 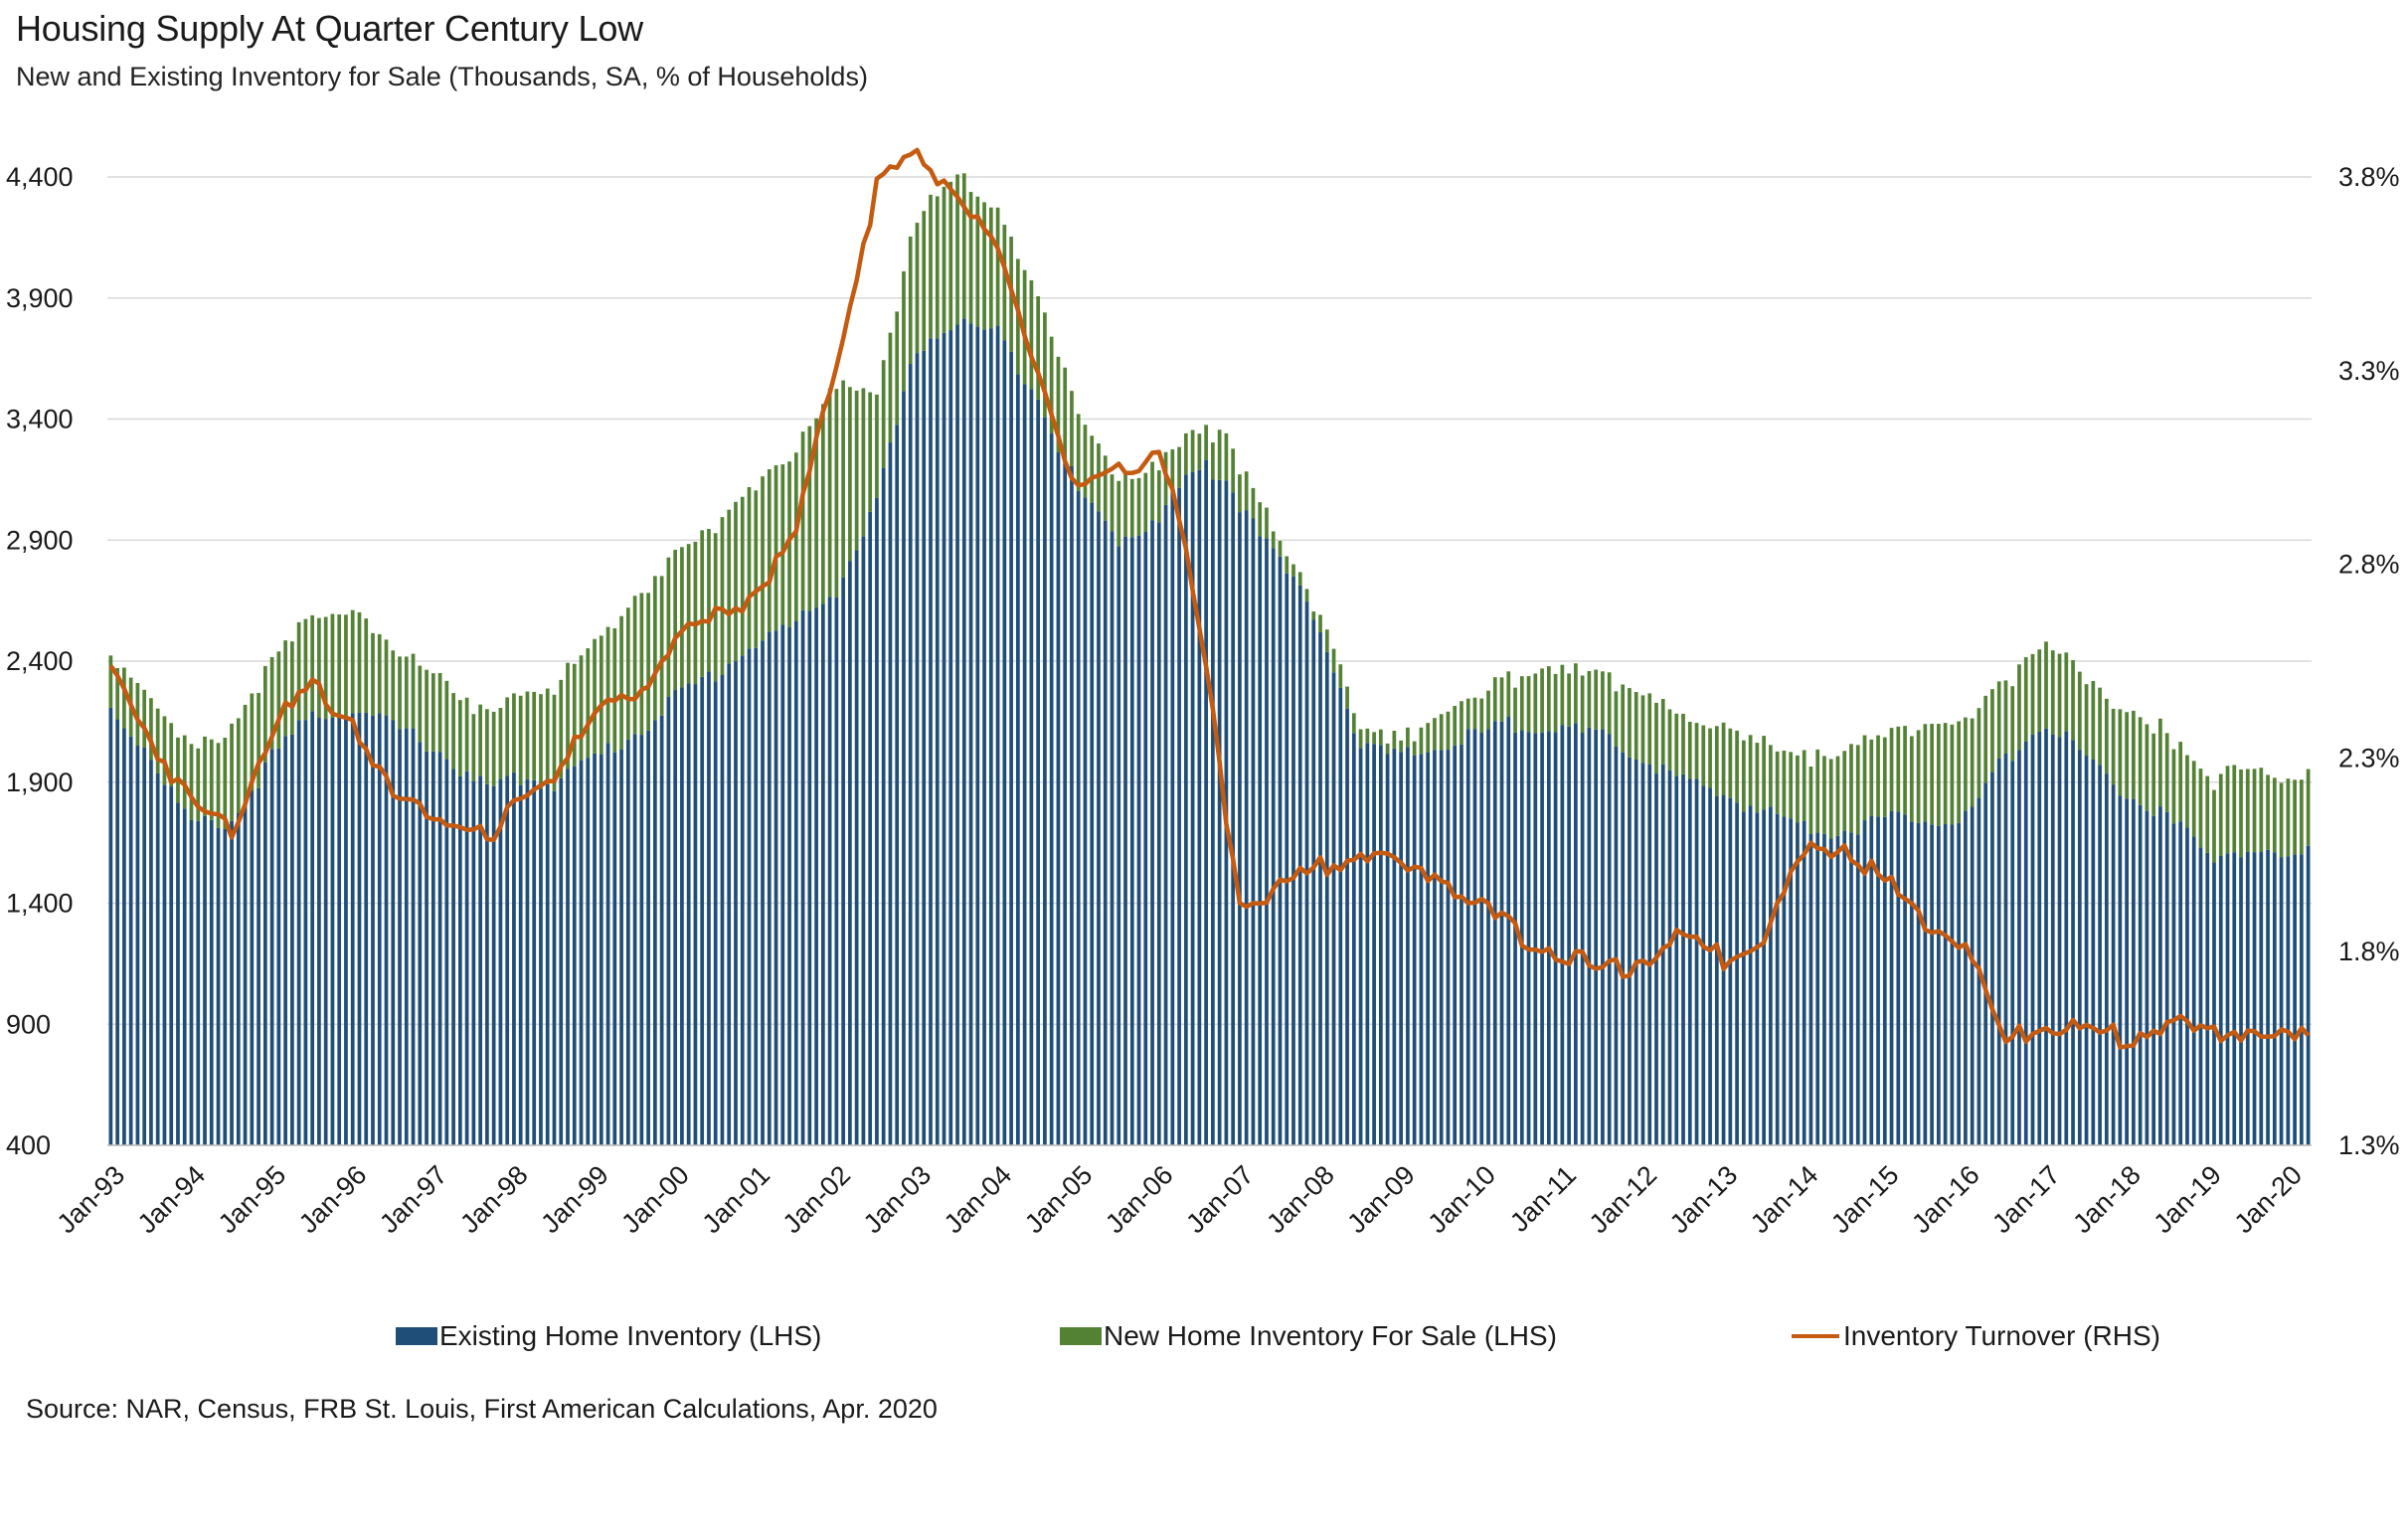 What do you see at coordinates (1300, 1200) in the screenshot?
I see `x-tick-label: Jan-08` at bounding box center [1300, 1200].